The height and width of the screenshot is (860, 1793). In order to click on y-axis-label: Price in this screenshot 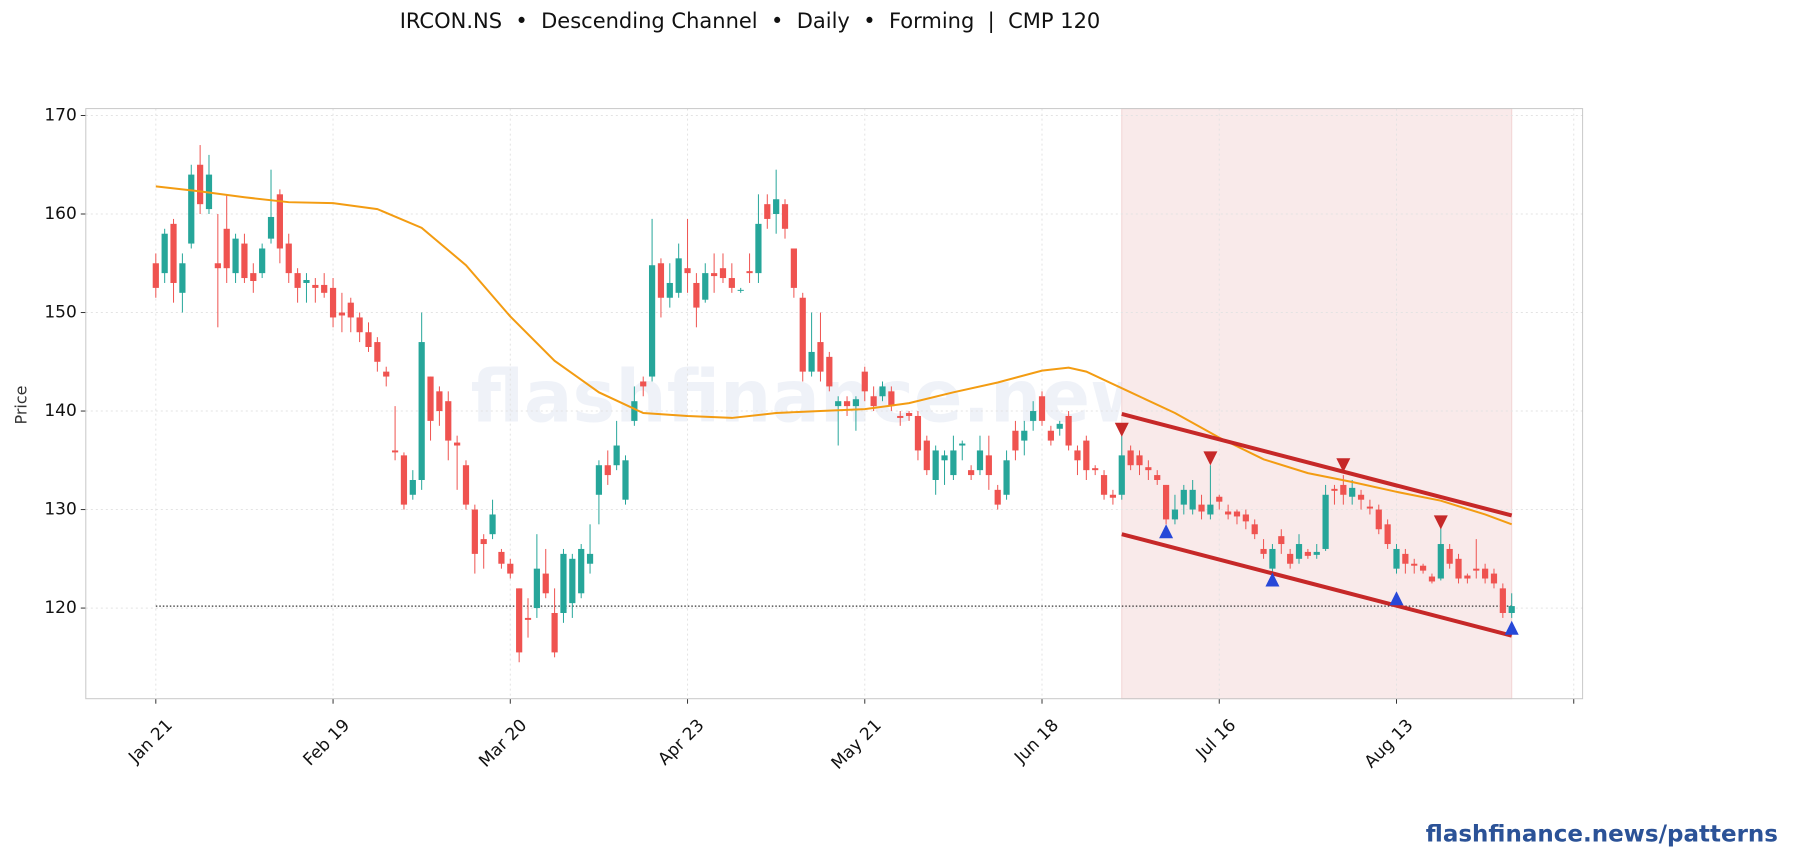, I will do `click(21, 404)`.